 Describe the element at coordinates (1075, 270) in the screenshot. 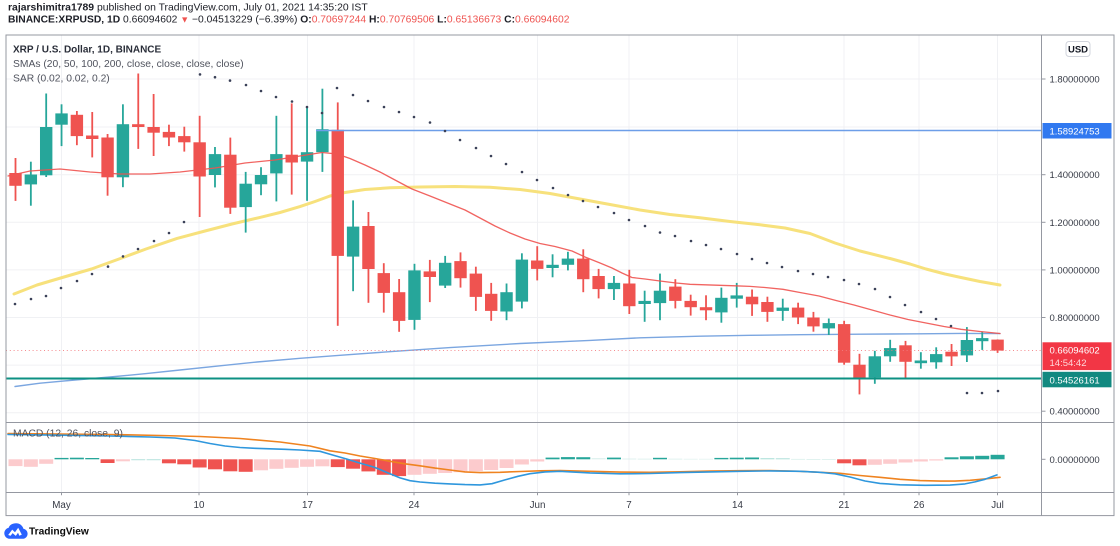

I see `svg-text: 1.00000000` at that location.